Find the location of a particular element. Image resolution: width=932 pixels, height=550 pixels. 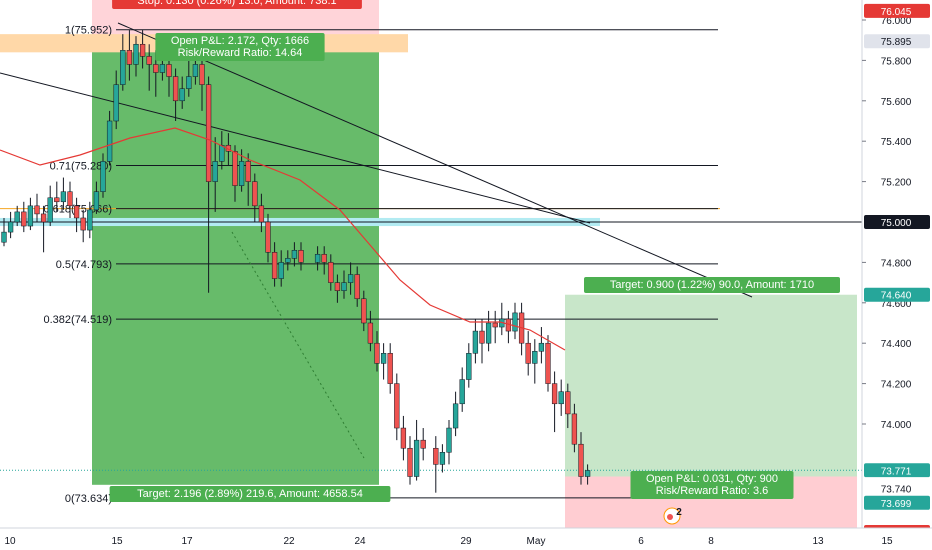

time-axis is located at coordinates (466, 539).